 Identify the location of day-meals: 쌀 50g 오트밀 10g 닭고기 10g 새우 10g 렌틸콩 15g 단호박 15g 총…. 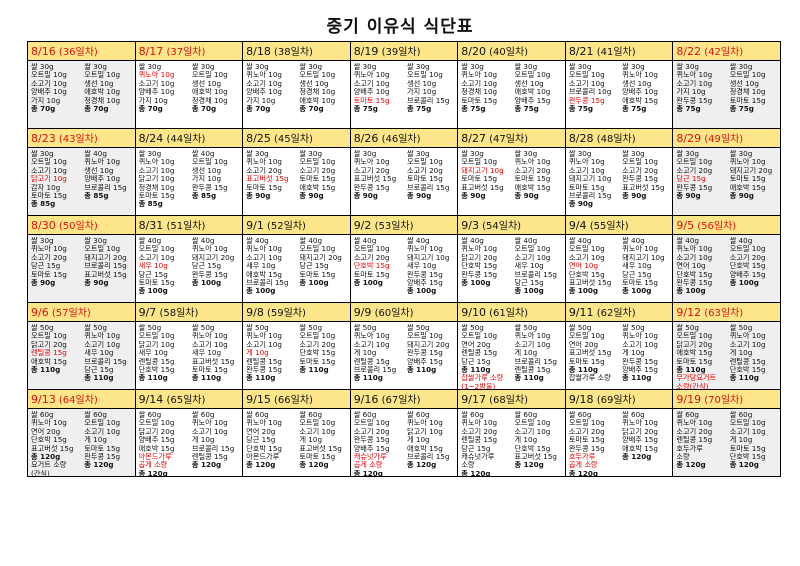
(189, 355).